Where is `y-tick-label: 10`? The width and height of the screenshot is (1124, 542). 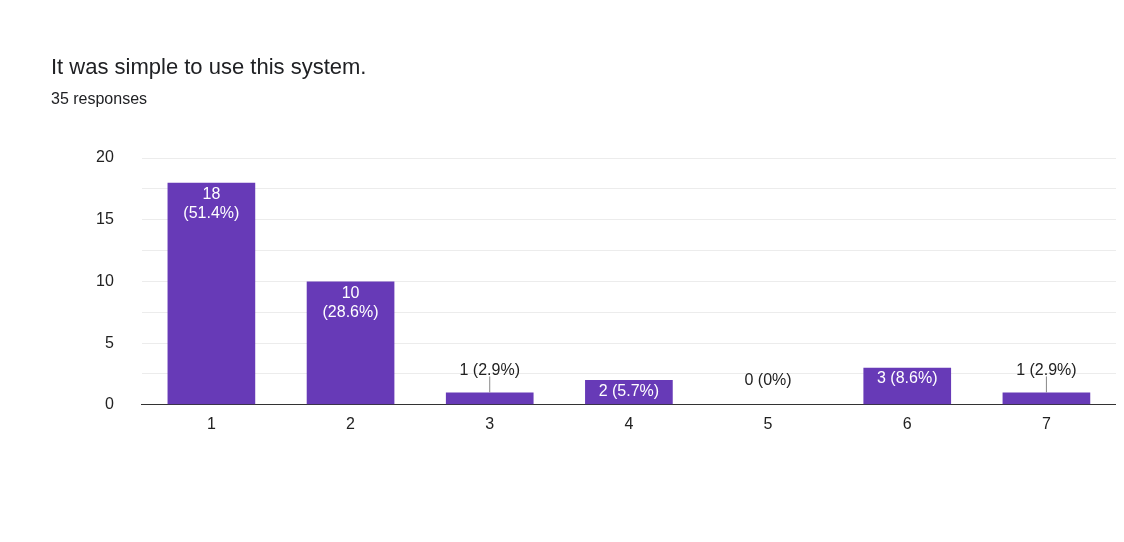
y-tick-label: 10 is located at coordinates (105, 280).